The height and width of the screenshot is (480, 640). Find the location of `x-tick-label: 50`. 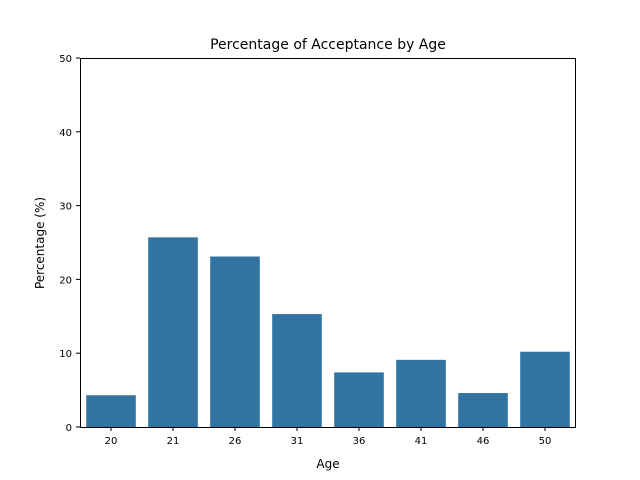

x-tick-label: 50 is located at coordinates (545, 441).